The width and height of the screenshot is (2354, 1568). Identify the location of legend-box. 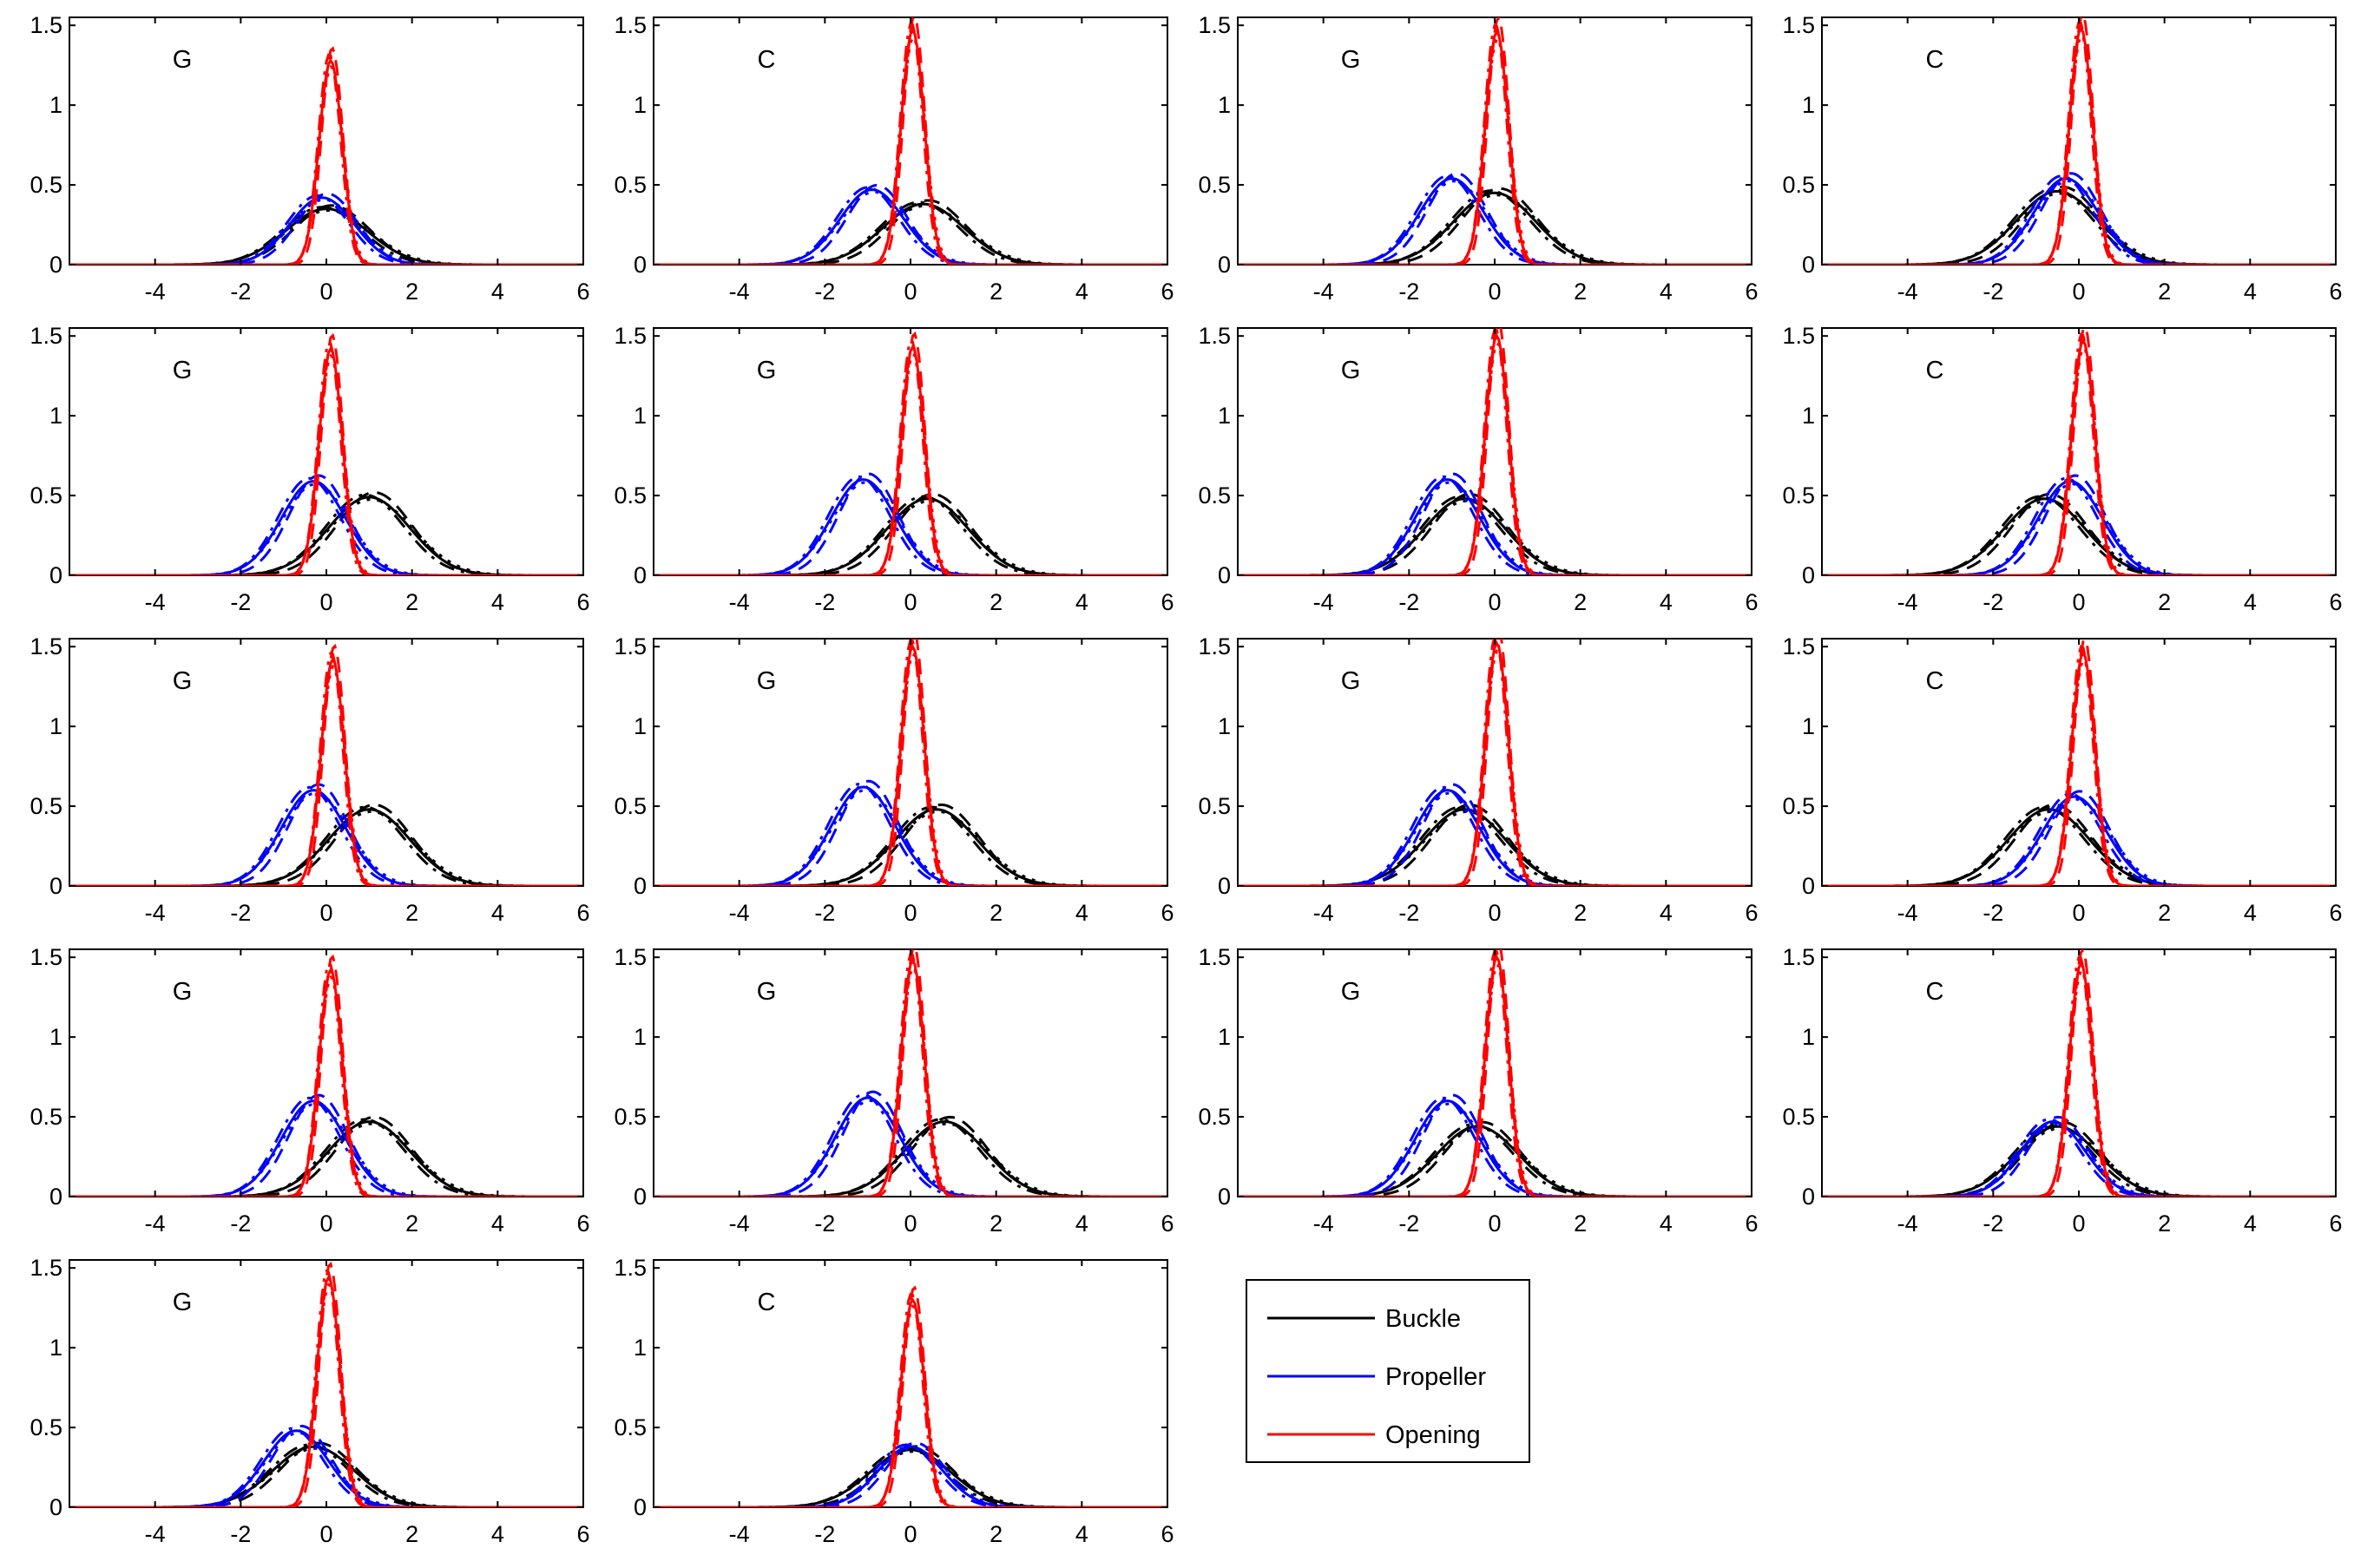
(1388, 1371).